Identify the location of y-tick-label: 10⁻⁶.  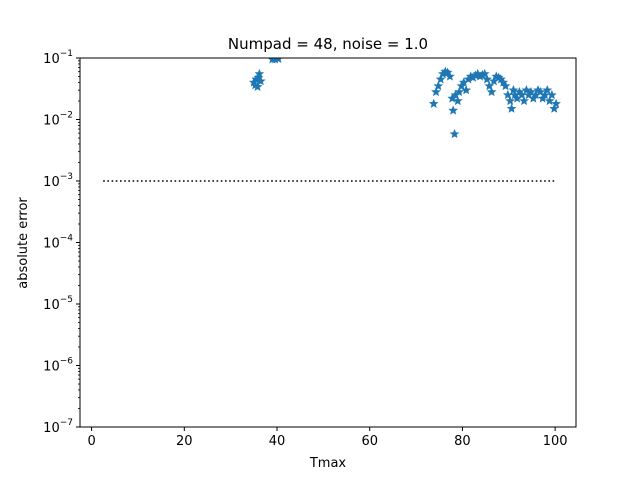
(58, 366).